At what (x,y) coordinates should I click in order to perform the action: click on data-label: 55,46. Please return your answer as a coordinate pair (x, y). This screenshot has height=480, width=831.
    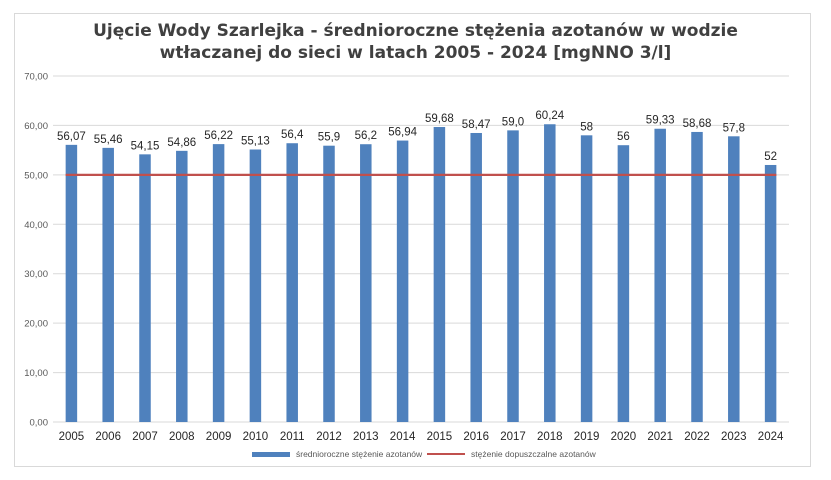
    Looking at the image, I should click on (108, 140).